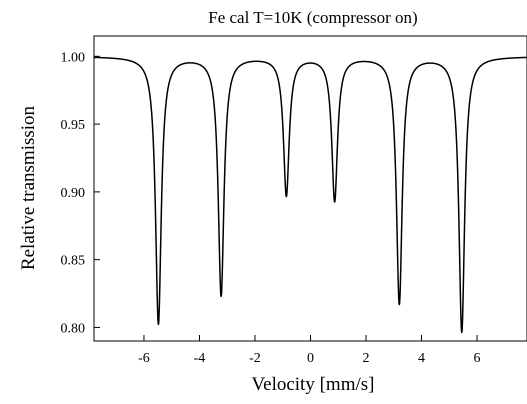 This screenshot has height=404, width=527. Describe the element at coordinates (477, 358) in the screenshot. I see `x-tick-label: 6` at that location.